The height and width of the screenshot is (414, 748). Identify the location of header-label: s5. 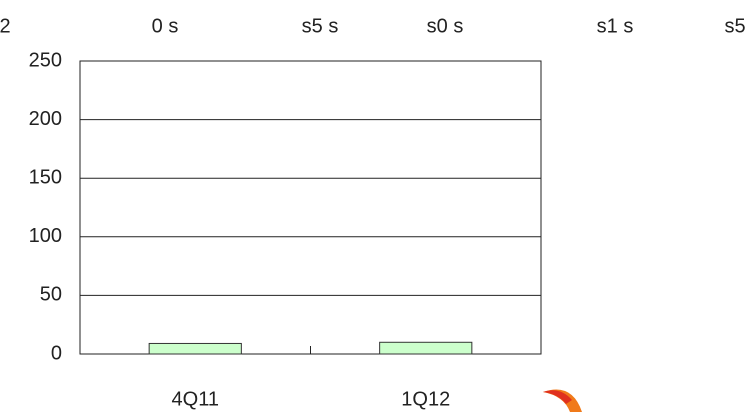
(734, 26).